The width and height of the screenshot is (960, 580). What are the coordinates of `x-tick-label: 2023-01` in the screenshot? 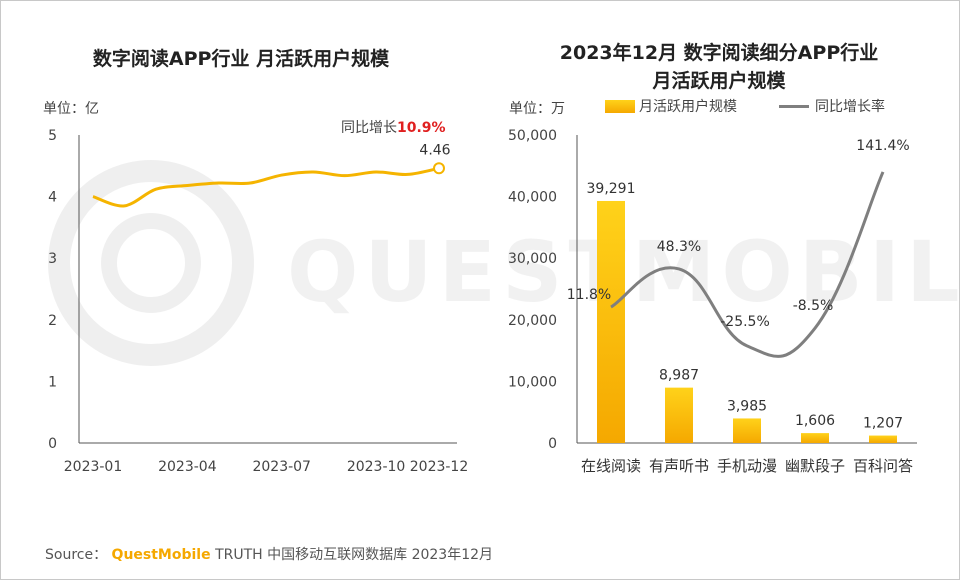 It's located at (93, 467).